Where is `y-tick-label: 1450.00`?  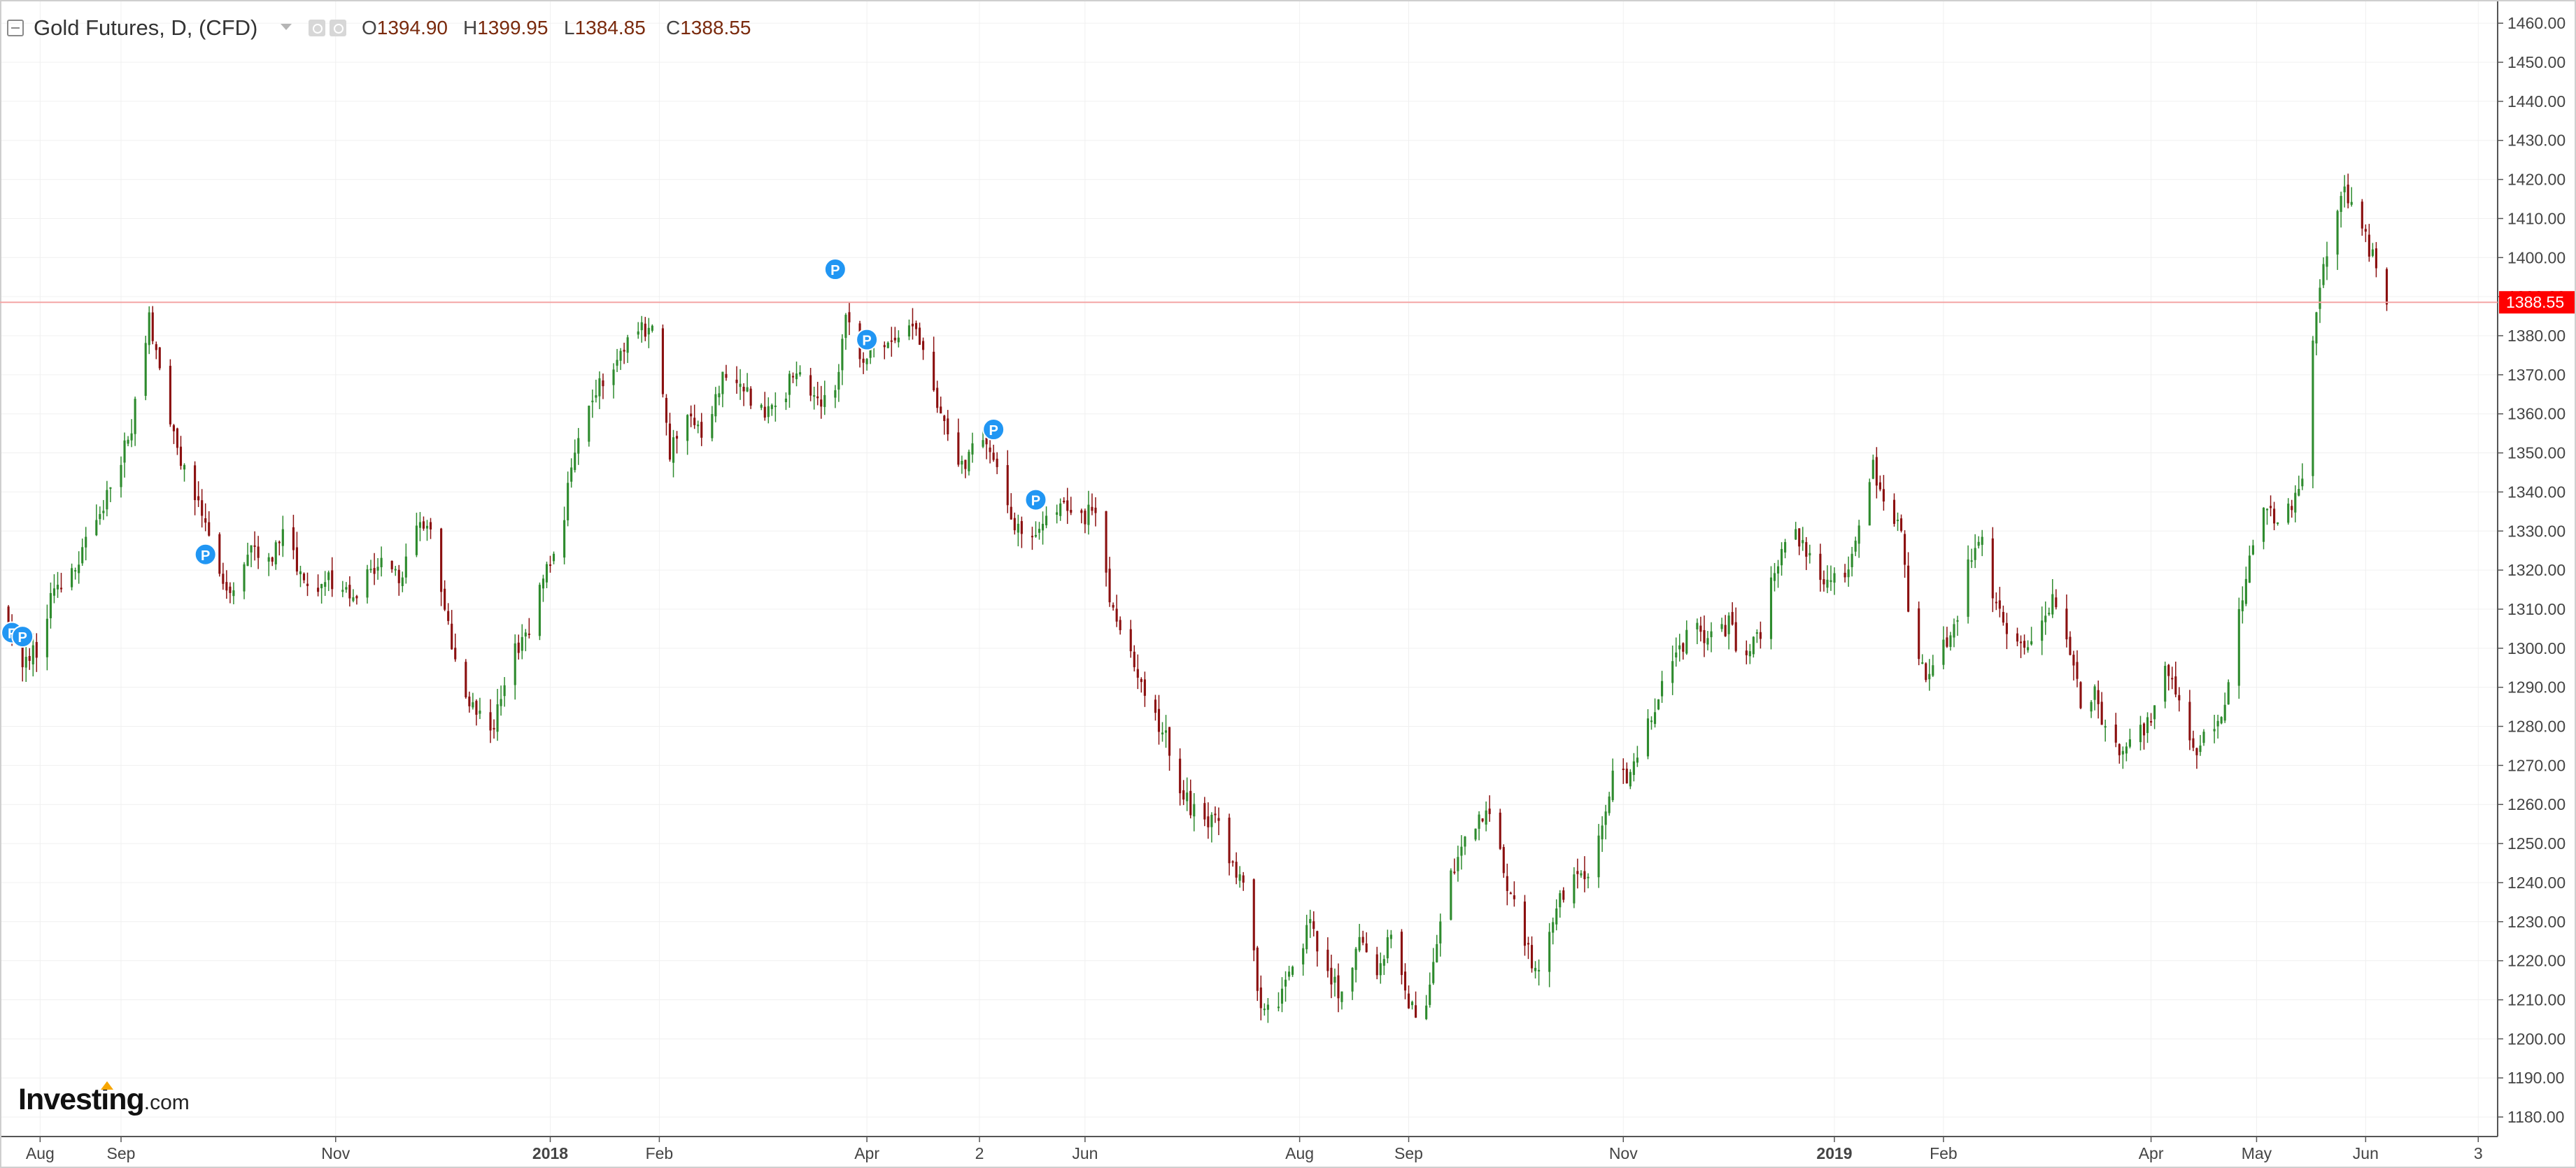 y-tick-label: 1450.00 is located at coordinates (2536, 62).